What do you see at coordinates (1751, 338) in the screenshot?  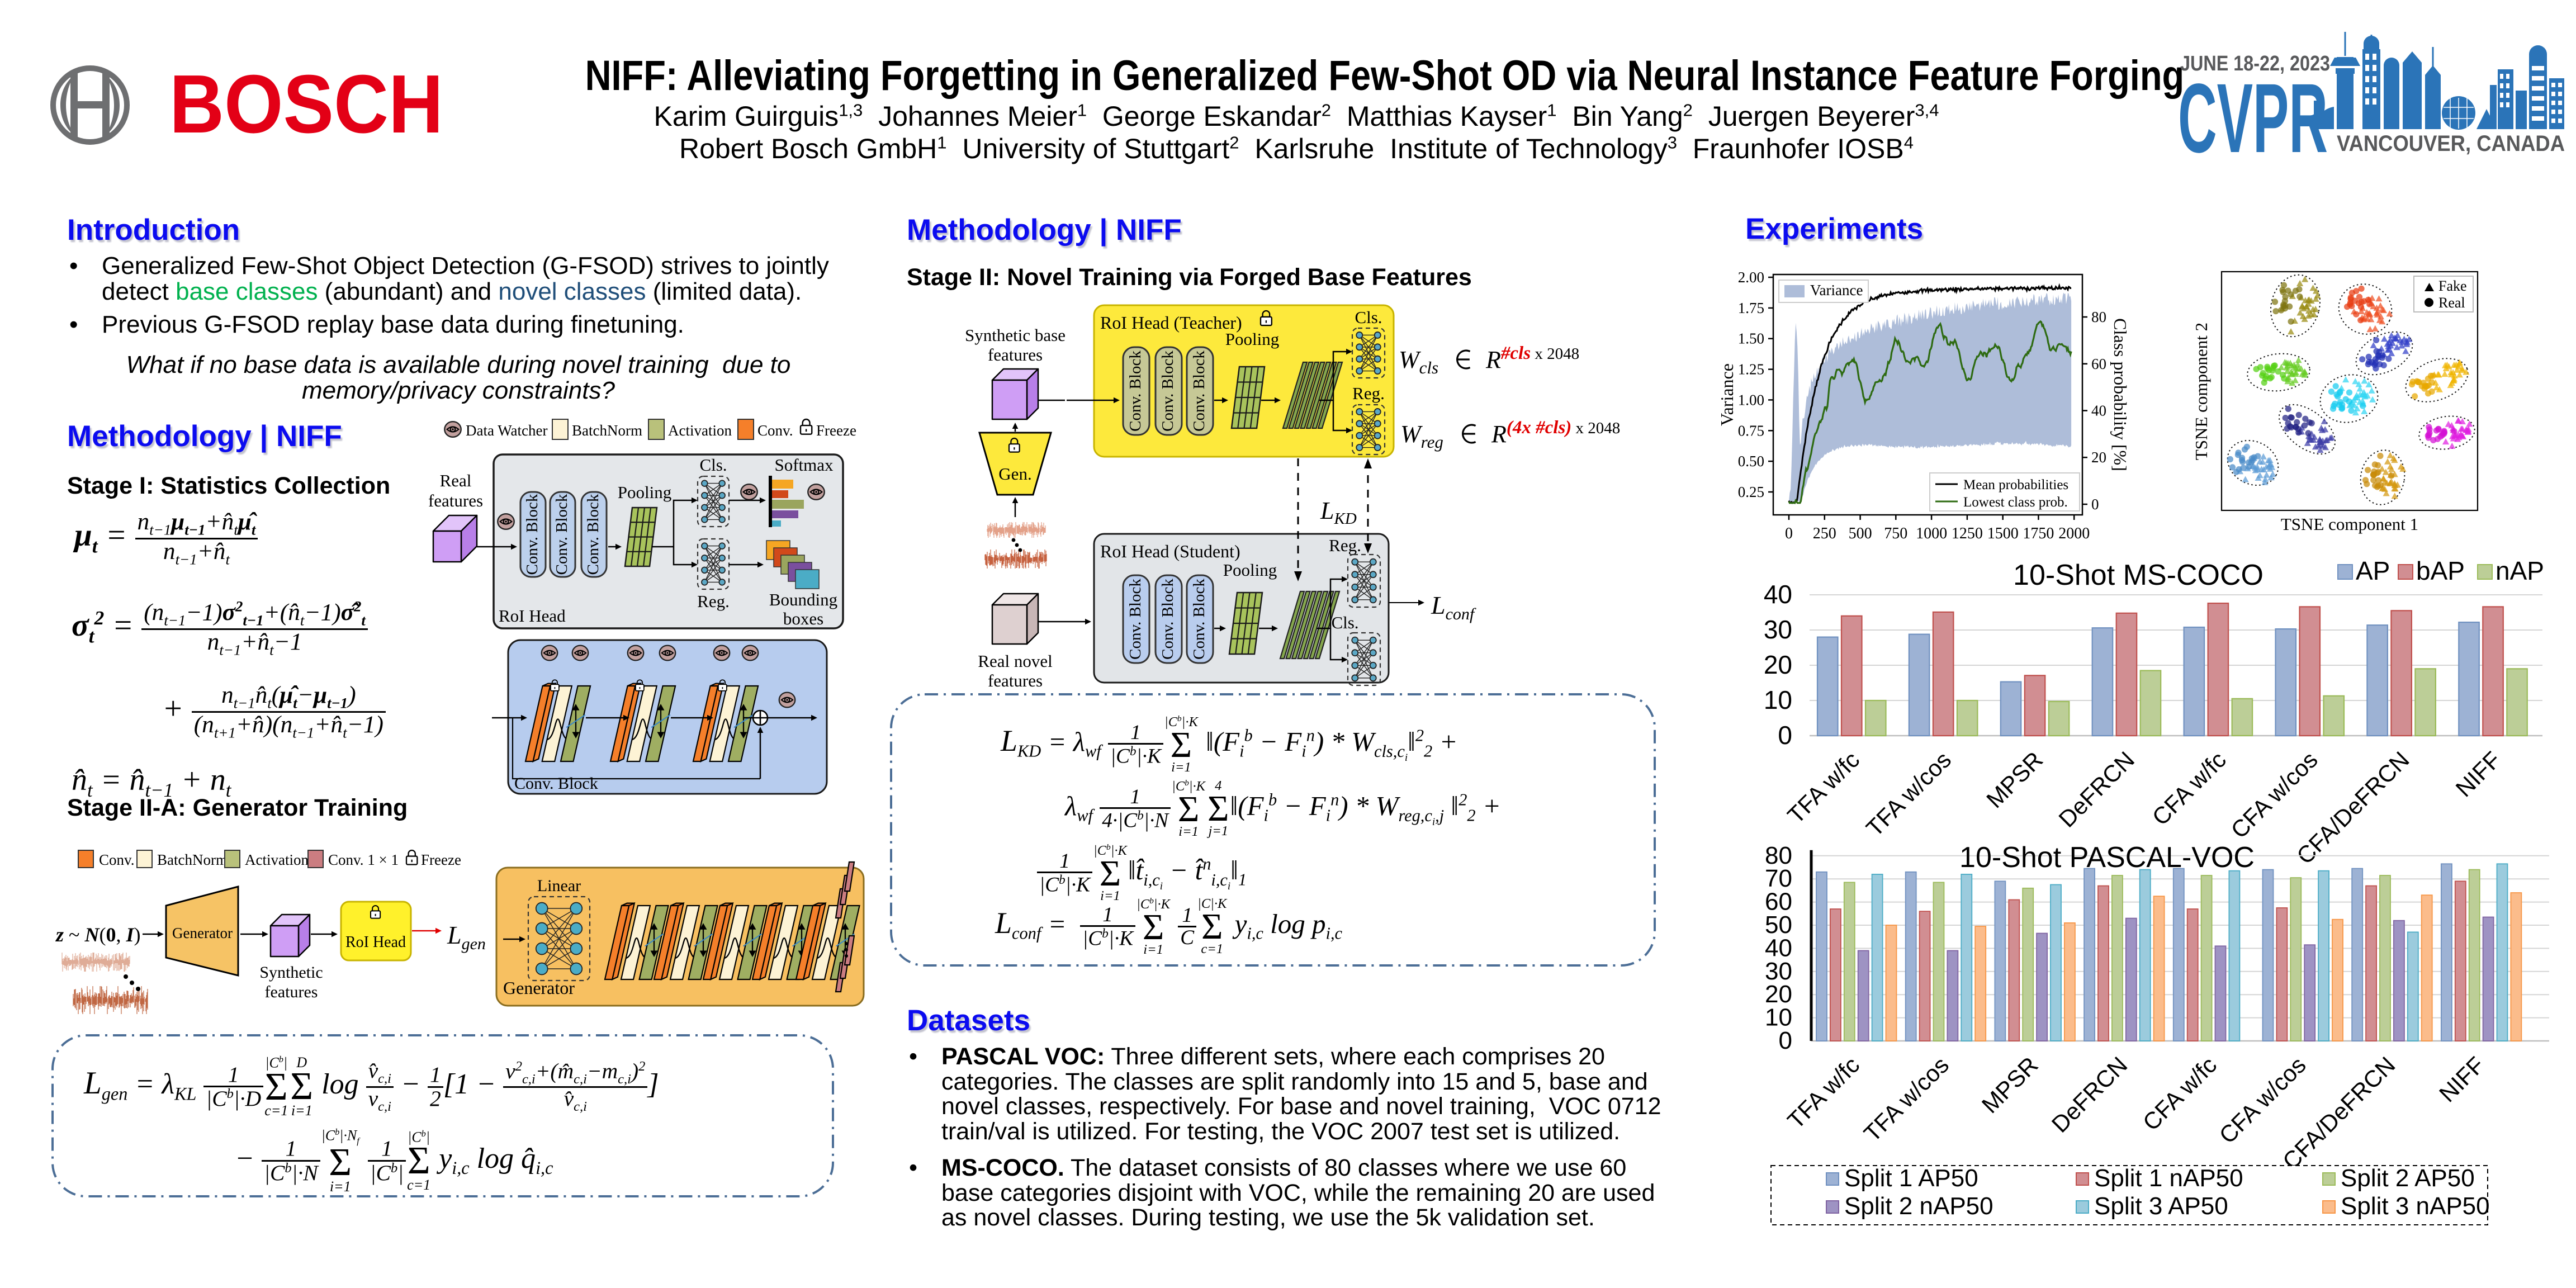 I see `svg-text: 1.50` at bounding box center [1751, 338].